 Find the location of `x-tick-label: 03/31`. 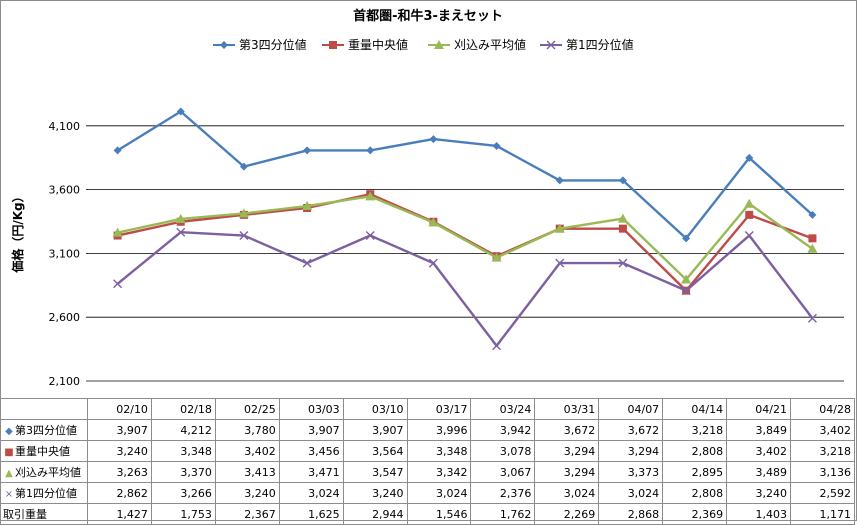

x-tick-label: 03/31 is located at coordinates (567, 409).